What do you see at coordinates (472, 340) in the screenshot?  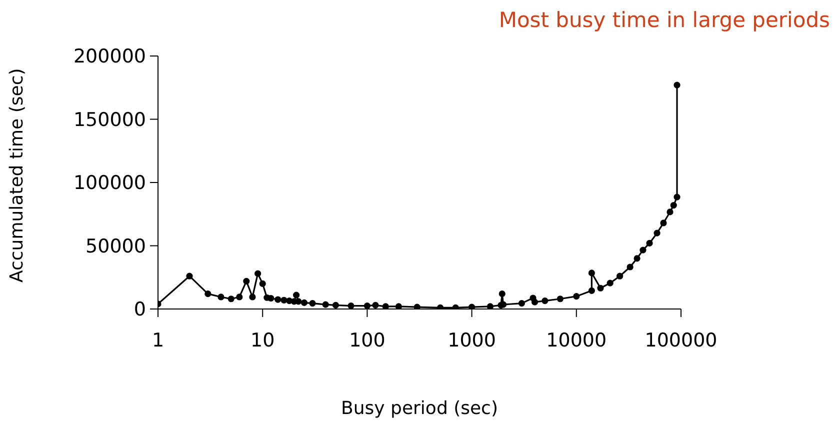 I see `x-tick-label: 1000` at bounding box center [472, 340].